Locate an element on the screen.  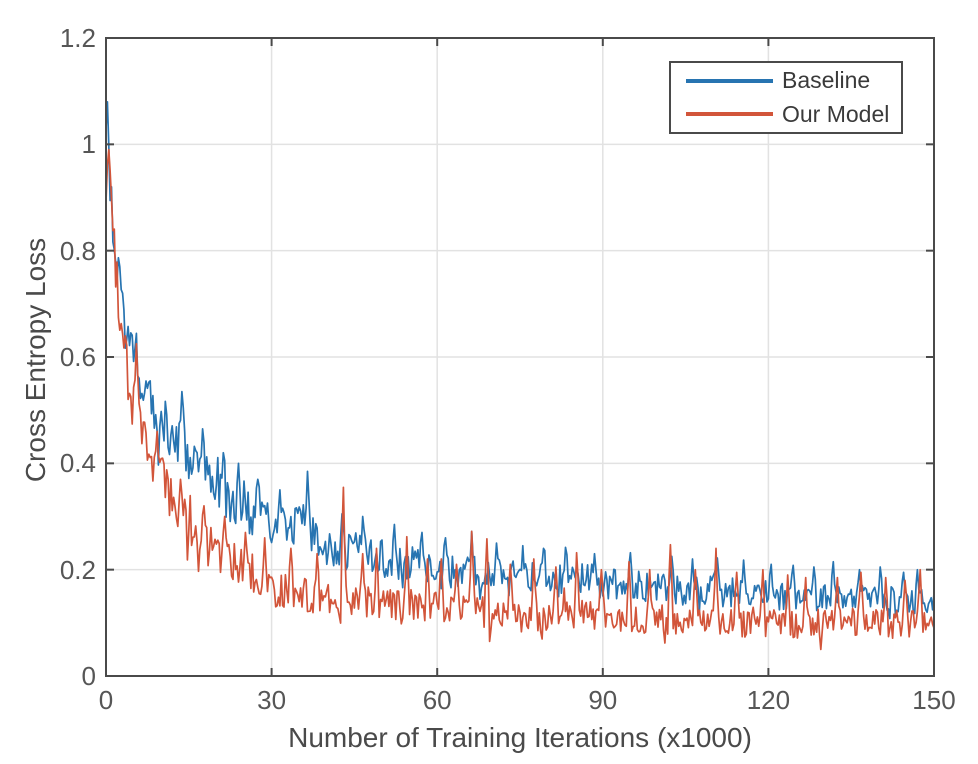
y-axis-label: Cross Entropy Loss is located at coordinates (35, 360).